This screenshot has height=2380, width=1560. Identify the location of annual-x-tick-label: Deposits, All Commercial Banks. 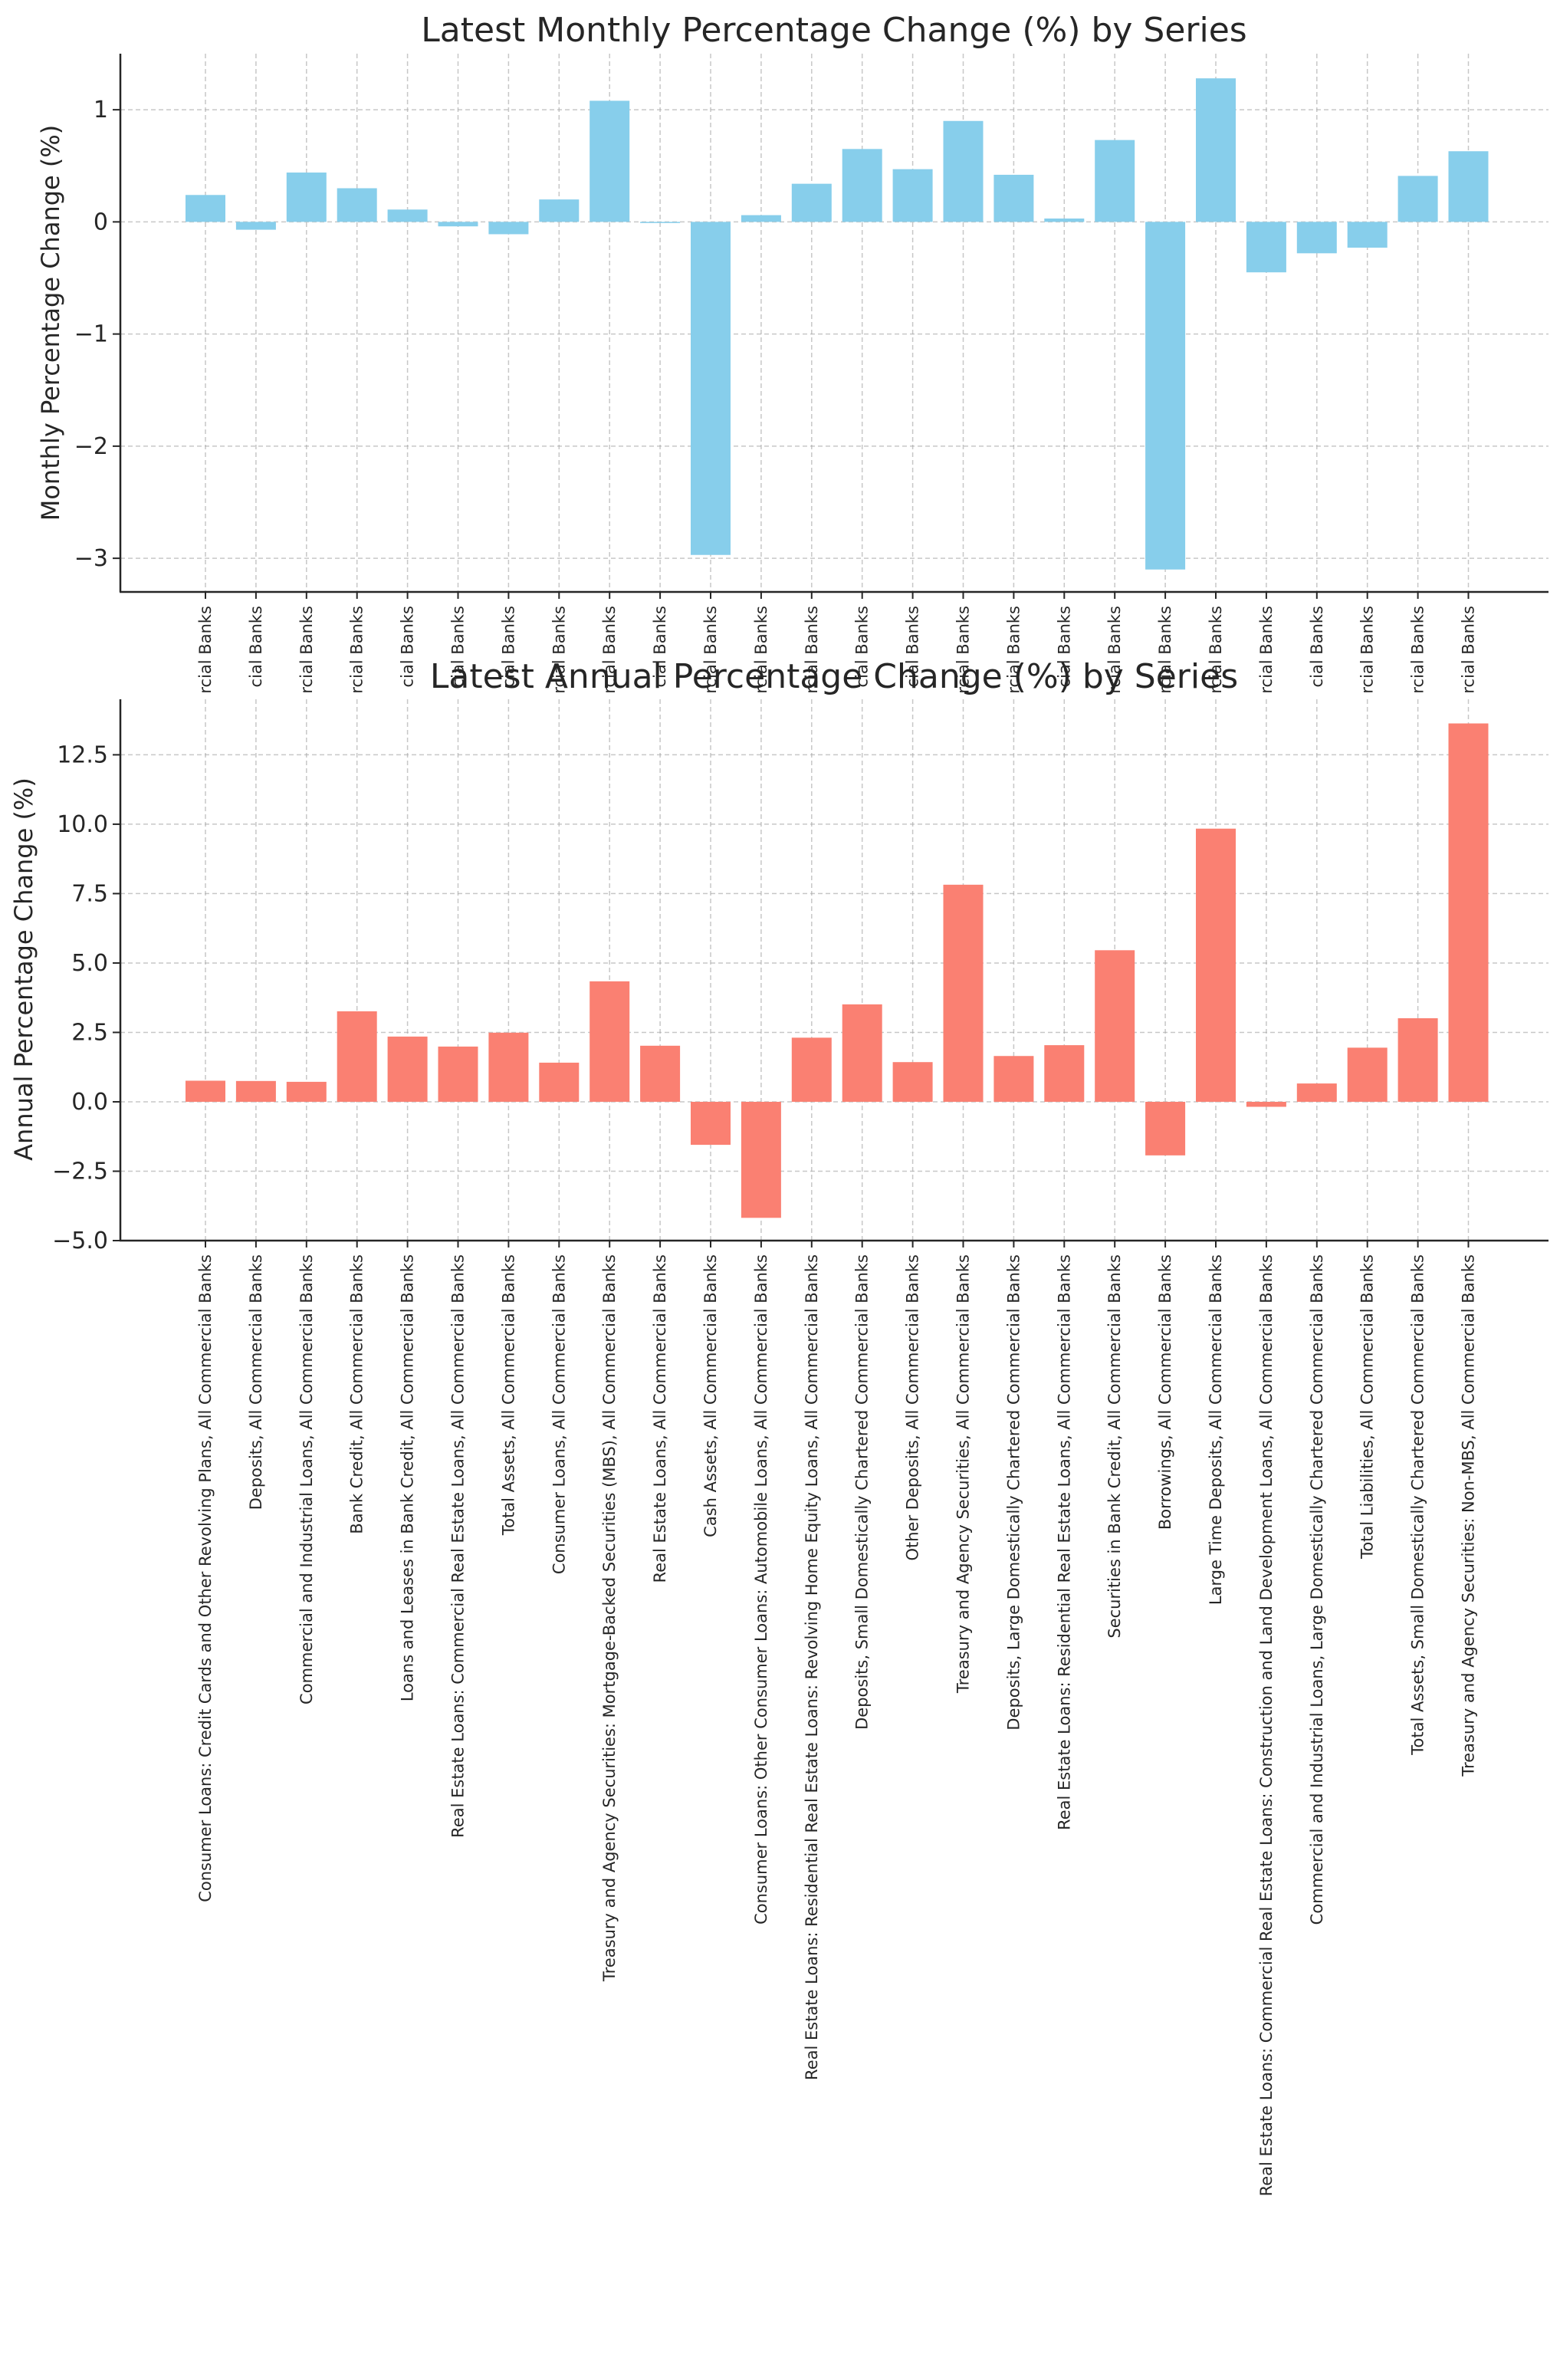
(256, 1382).